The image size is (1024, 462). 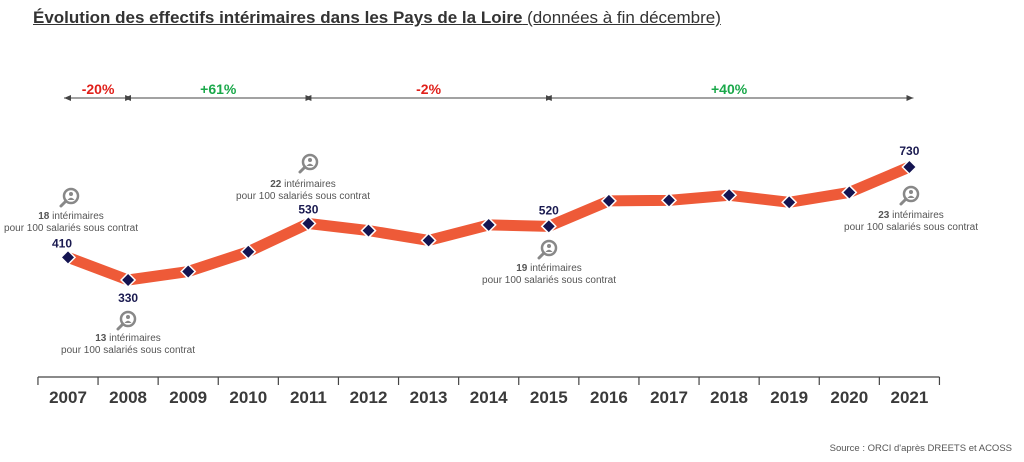 What do you see at coordinates (188, 397) in the screenshot?
I see `x-tick-label-2009: 2009` at bounding box center [188, 397].